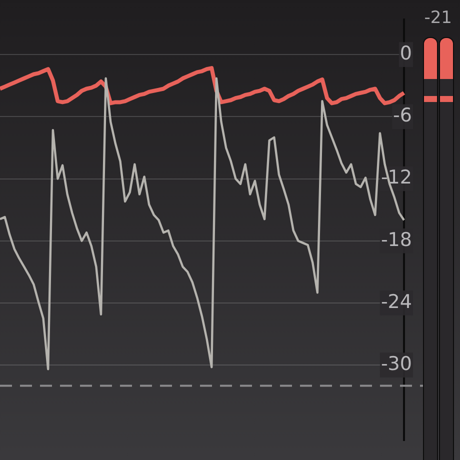 The height and width of the screenshot is (460, 460). I want to click on y-tick-label: -18, so click(396, 239).